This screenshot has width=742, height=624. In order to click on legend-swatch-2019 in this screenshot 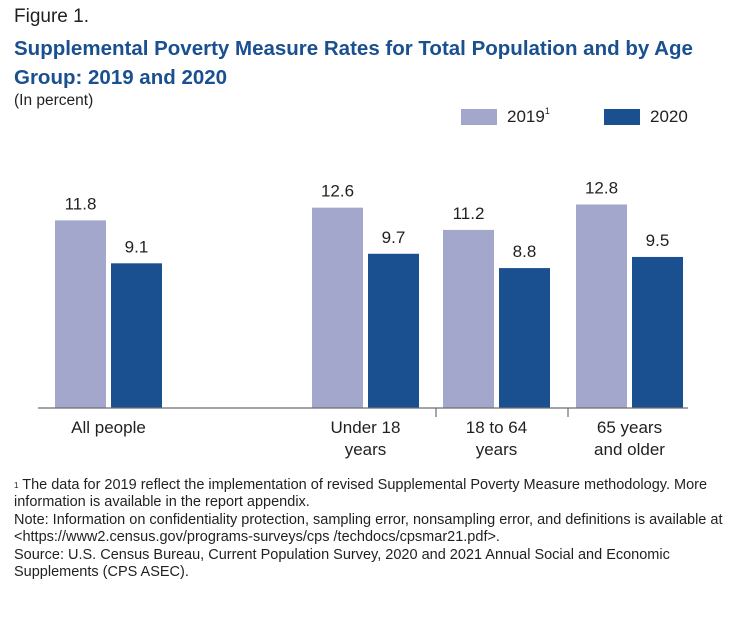, I will do `click(479, 117)`.